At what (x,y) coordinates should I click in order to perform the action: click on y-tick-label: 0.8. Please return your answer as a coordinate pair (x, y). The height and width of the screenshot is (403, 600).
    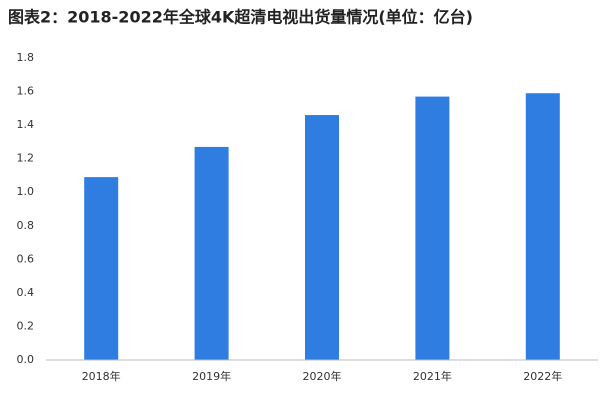
    Looking at the image, I should click on (26, 225).